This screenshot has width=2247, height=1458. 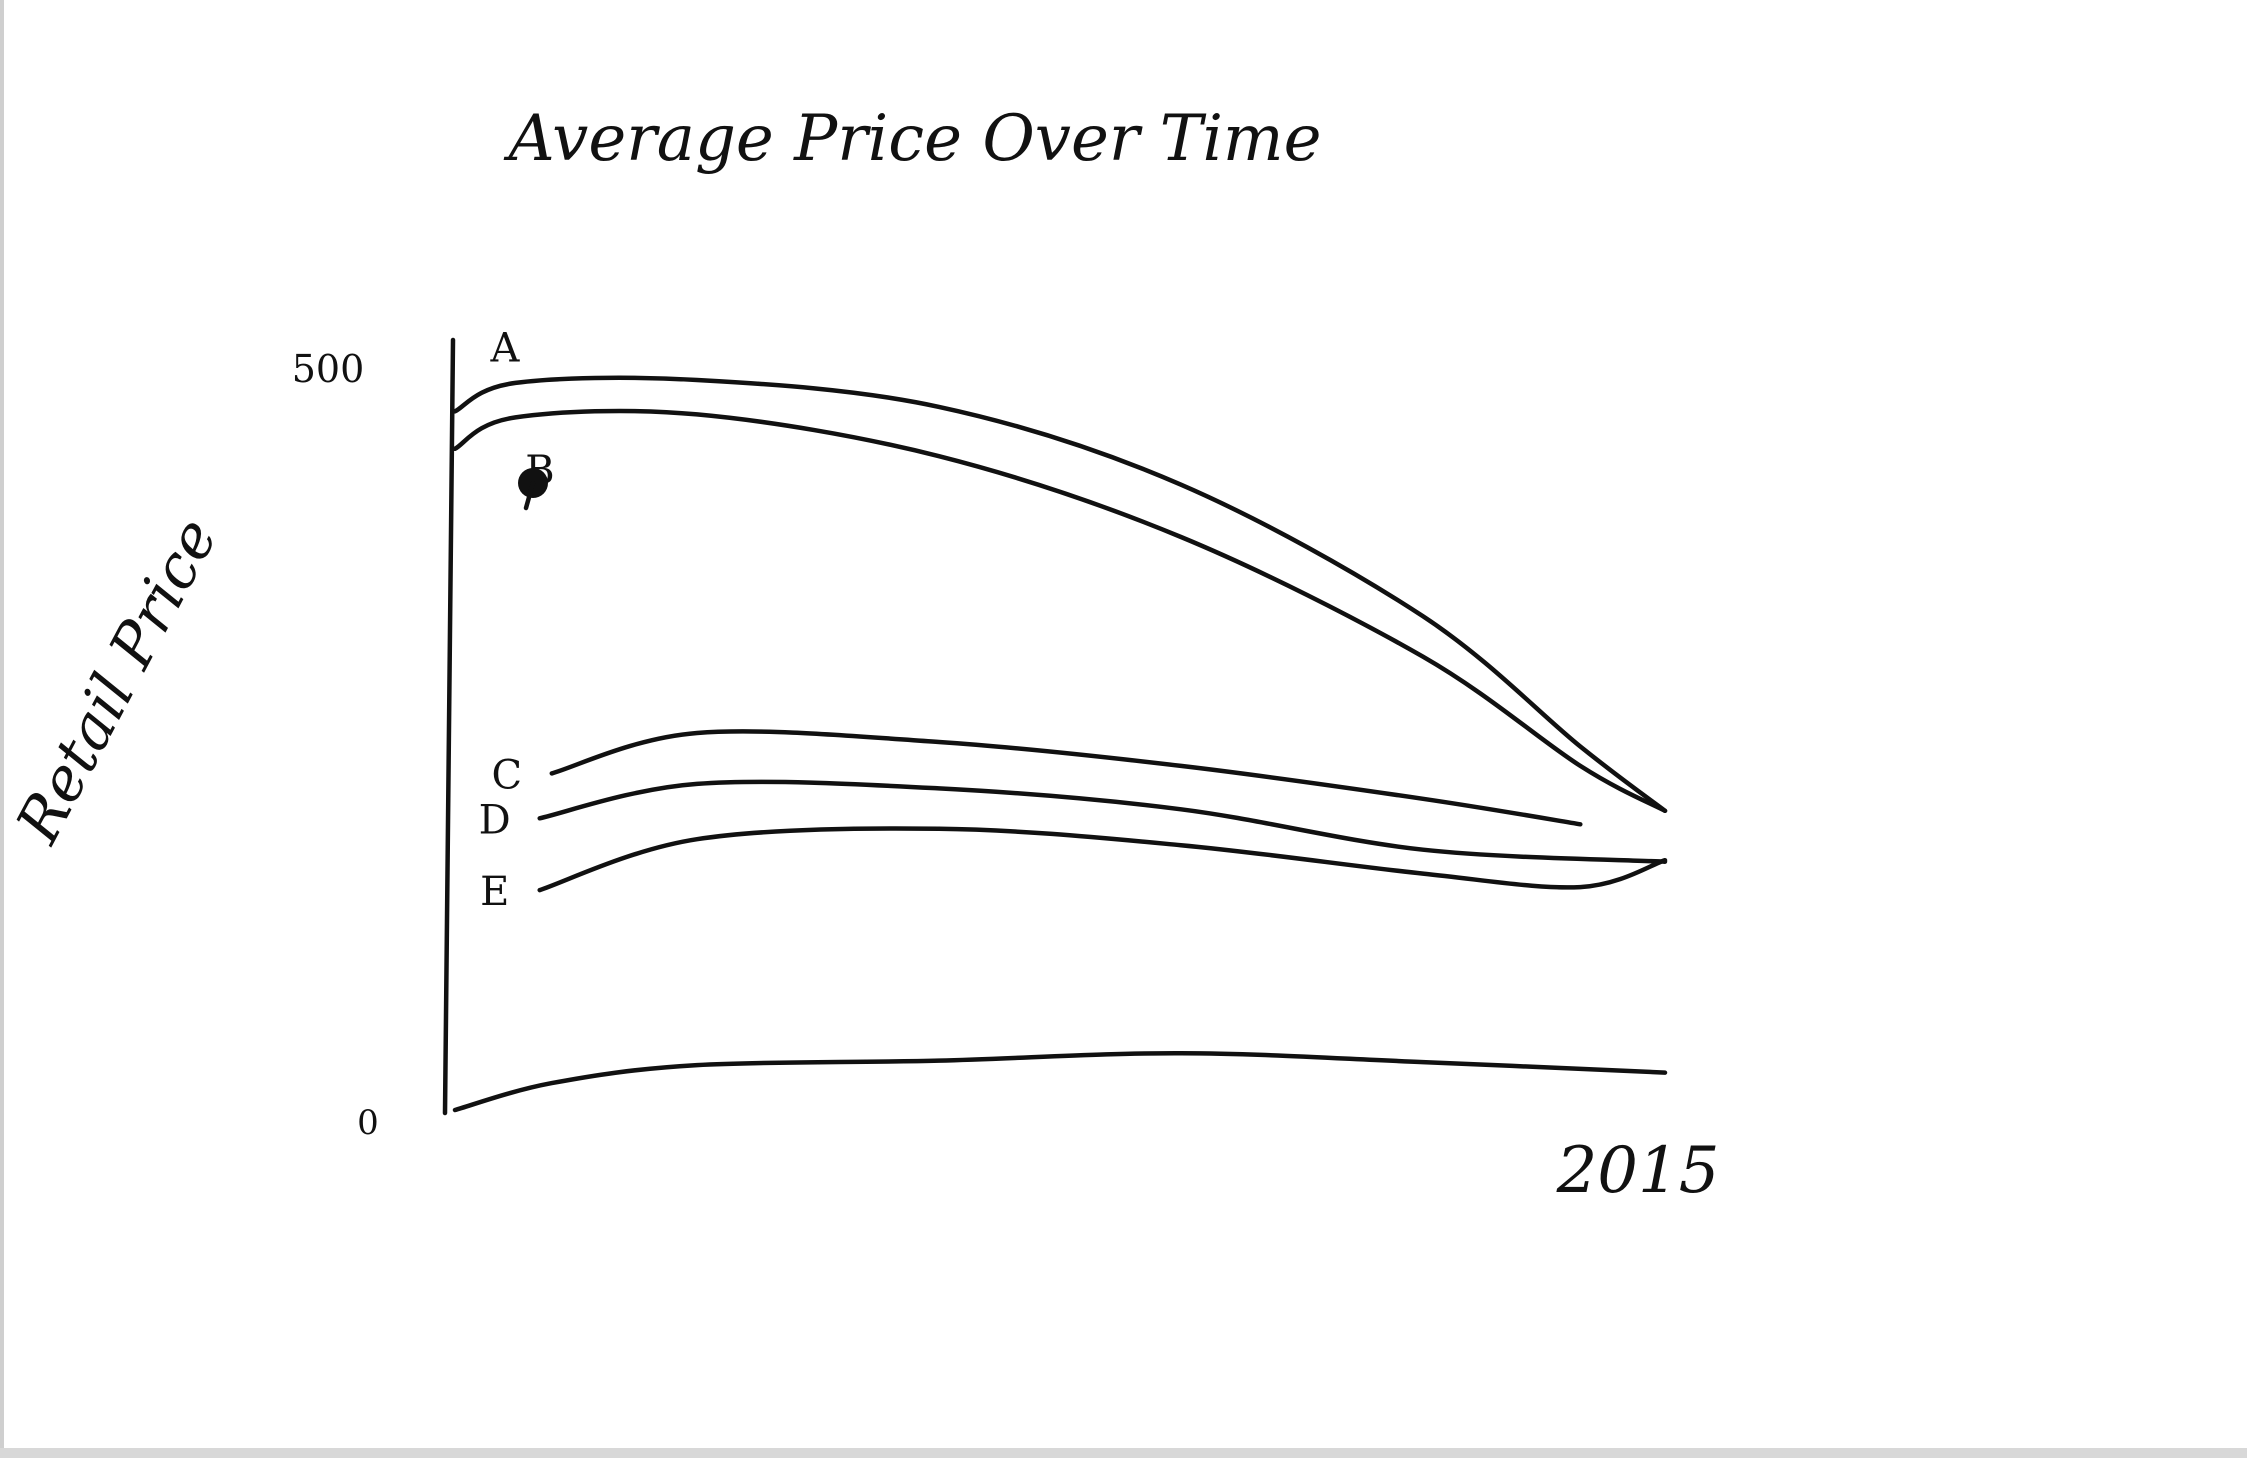 What do you see at coordinates (328, 369) in the screenshot?
I see `y-tick-label-500: 500` at bounding box center [328, 369].